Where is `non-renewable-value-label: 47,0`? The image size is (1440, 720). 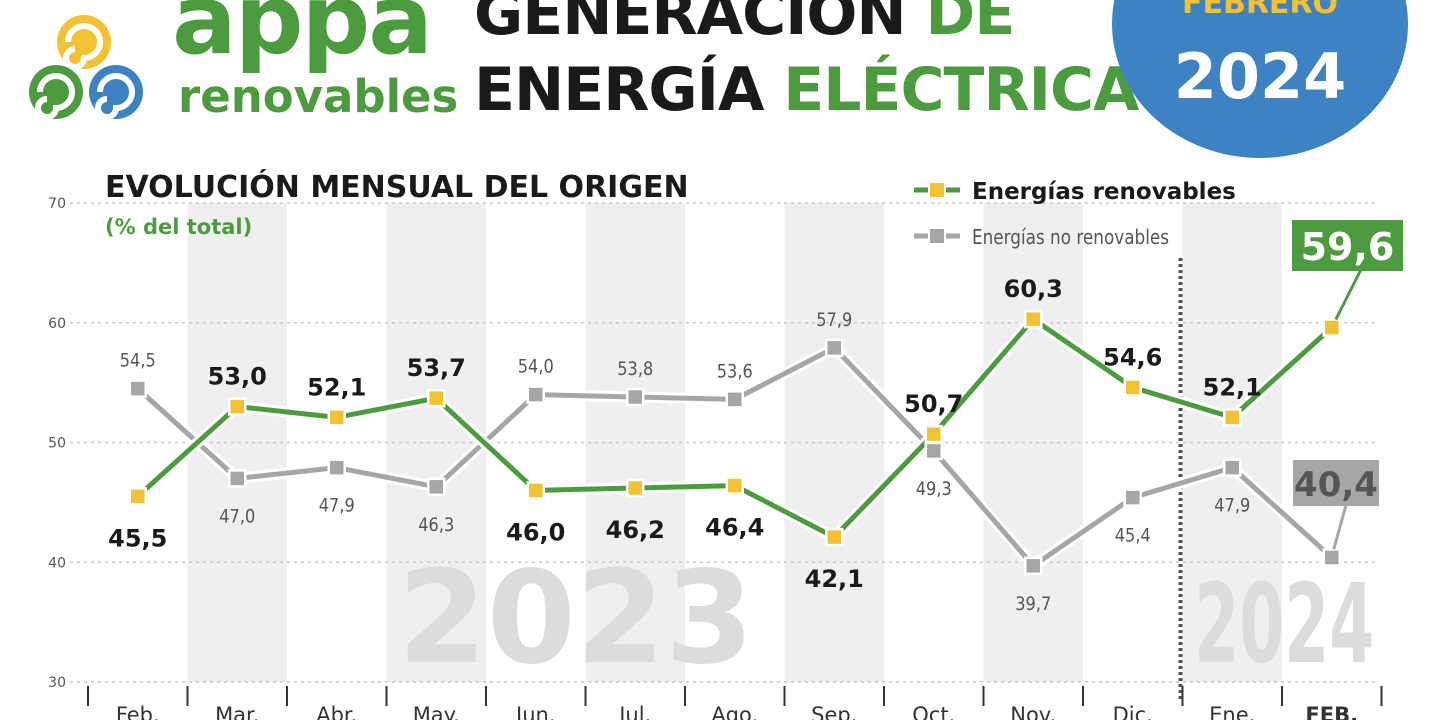 non-renewable-value-label: 47,0 is located at coordinates (237, 516).